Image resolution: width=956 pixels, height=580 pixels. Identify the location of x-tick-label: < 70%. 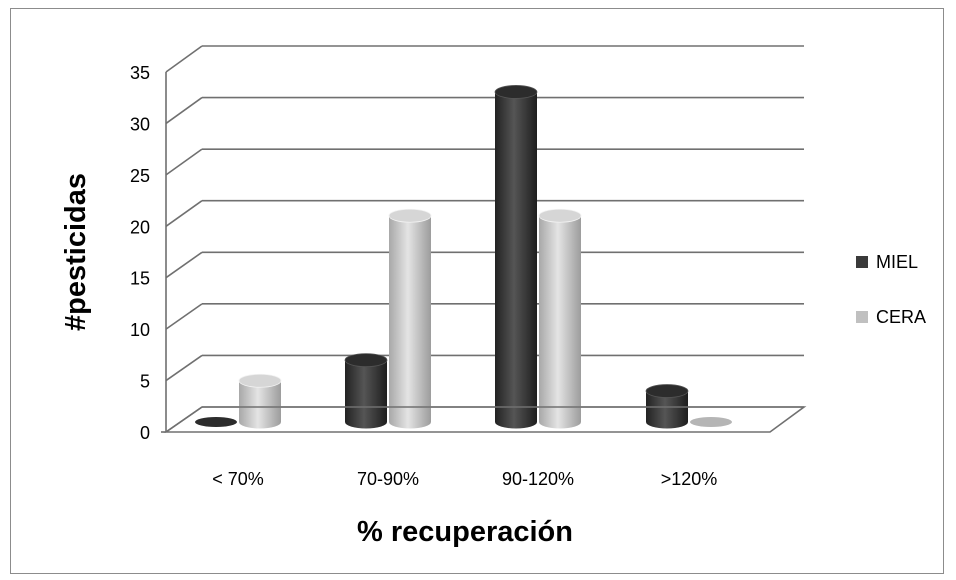
(238, 479).